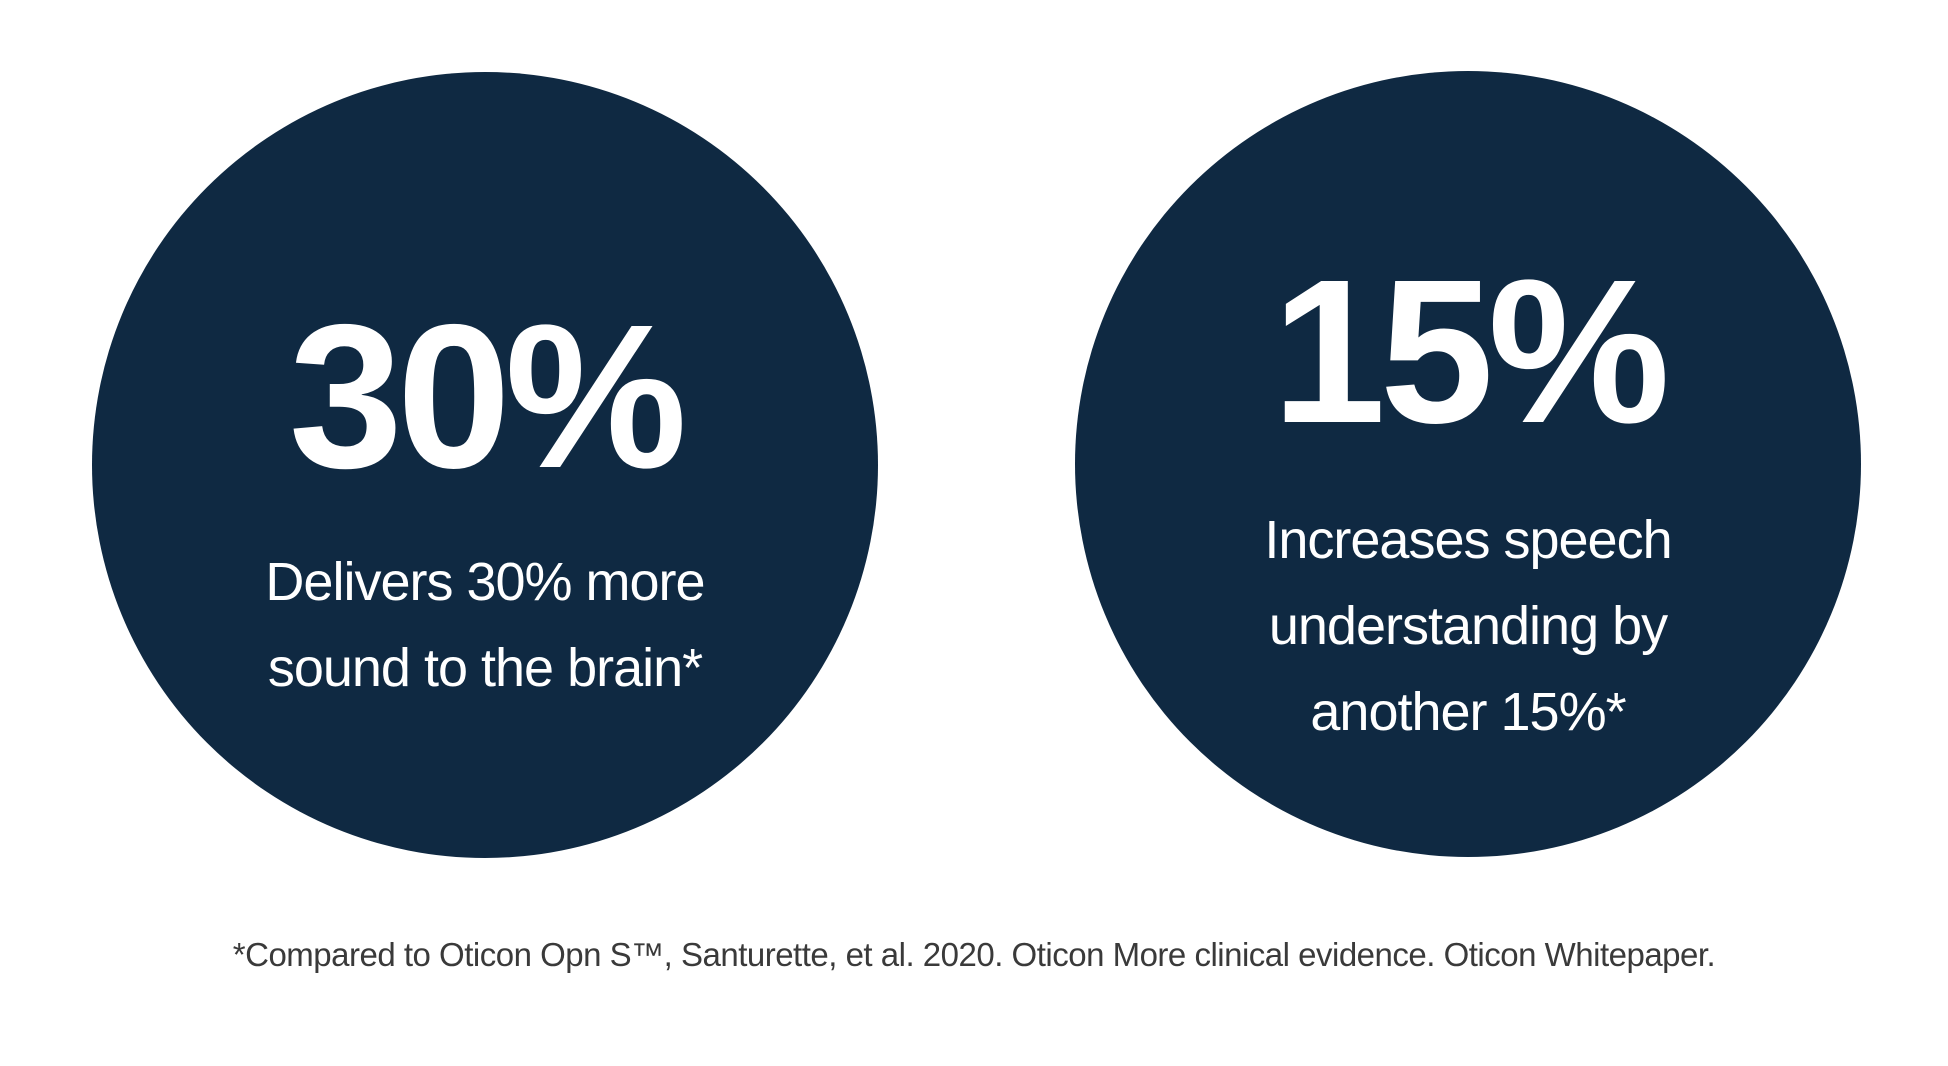  I want to click on stat-description-line: Increases speech, so click(1468, 540).